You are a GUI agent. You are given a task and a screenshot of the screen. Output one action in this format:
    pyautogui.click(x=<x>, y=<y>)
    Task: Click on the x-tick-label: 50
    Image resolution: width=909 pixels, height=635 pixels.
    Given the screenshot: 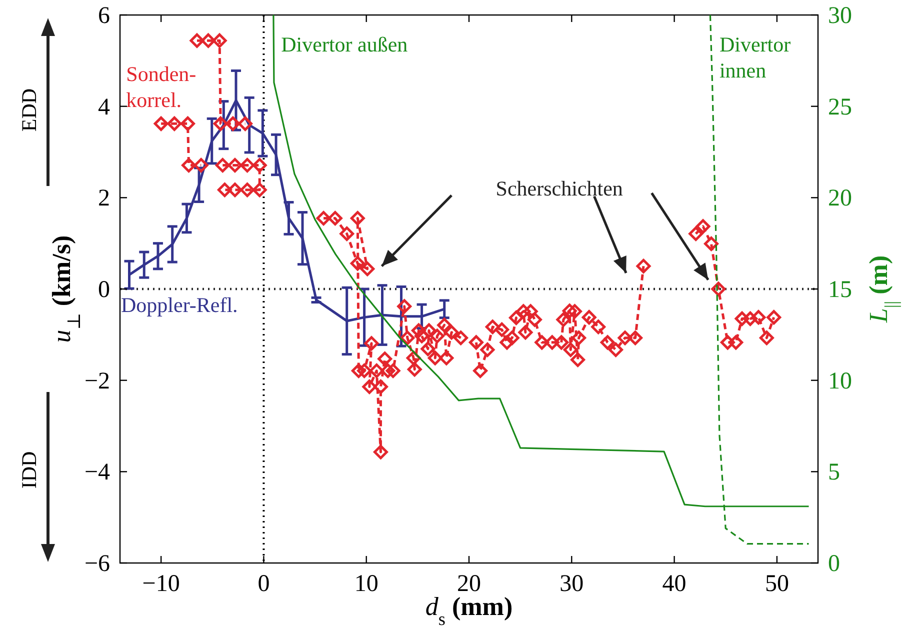 What is the action you would take?
    pyautogui.click(x=776, y=584)
    